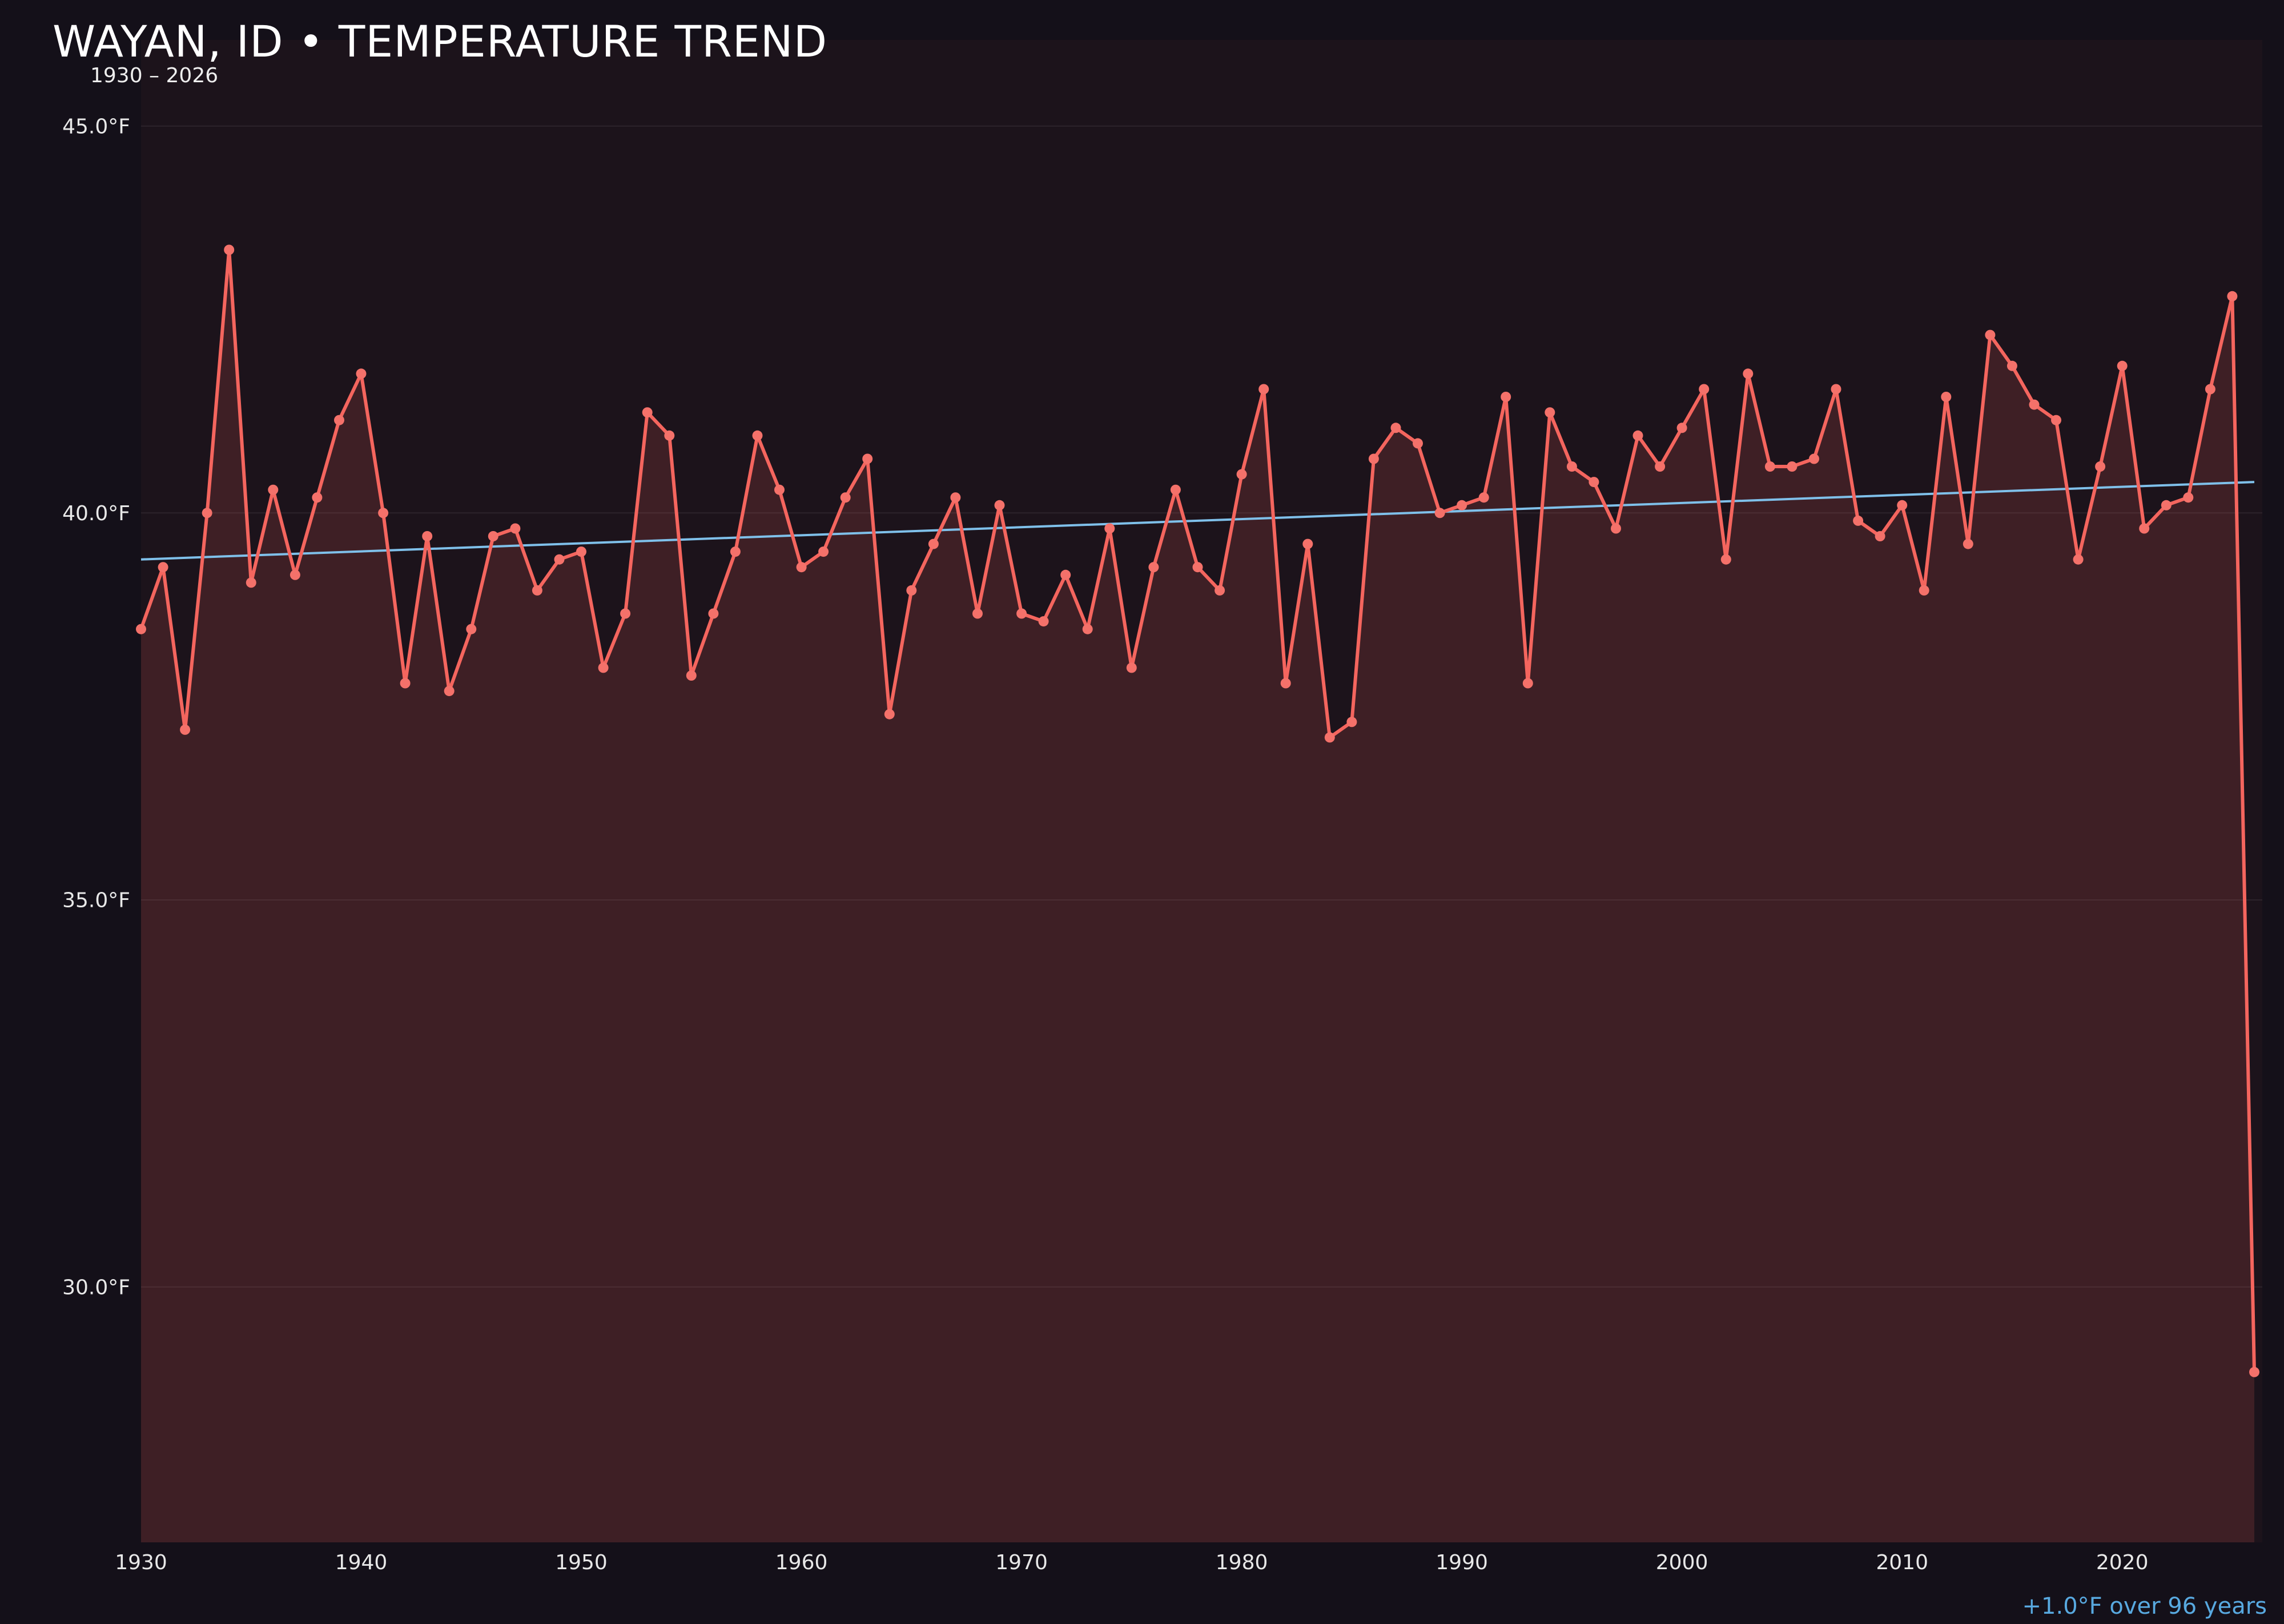 This screenshot has width=2284, height=1624. I want to click on data-point-1983, so click(1307, 543).